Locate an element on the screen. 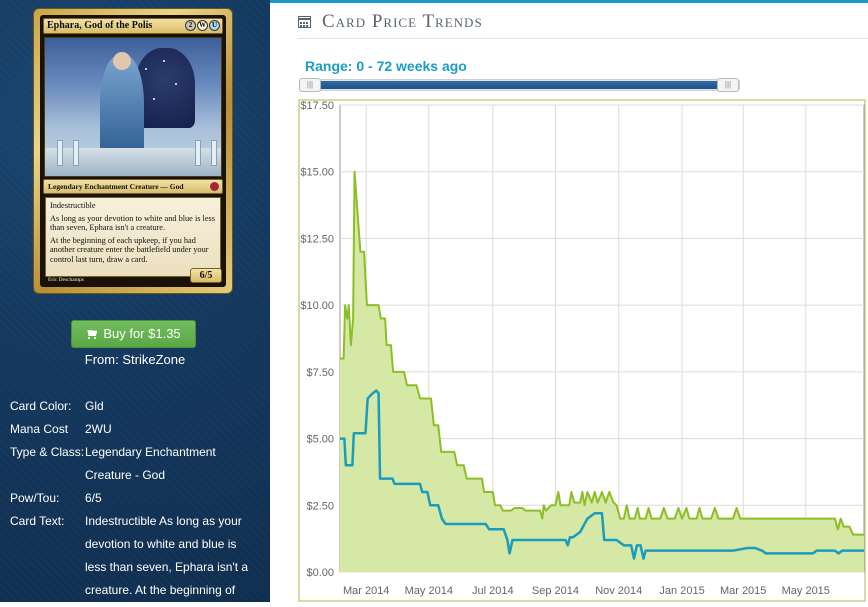  detail-value: less than seven, Ephara isn't a is located at coordinates (167, 567).